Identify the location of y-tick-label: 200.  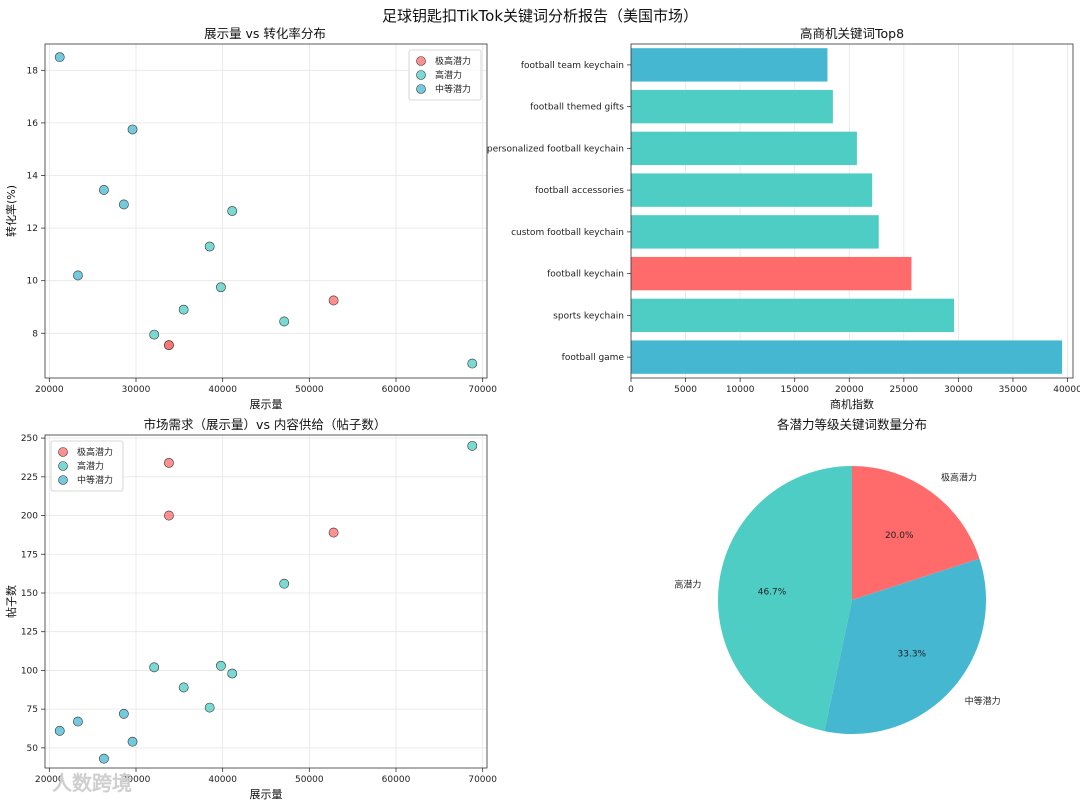
(29, 517).